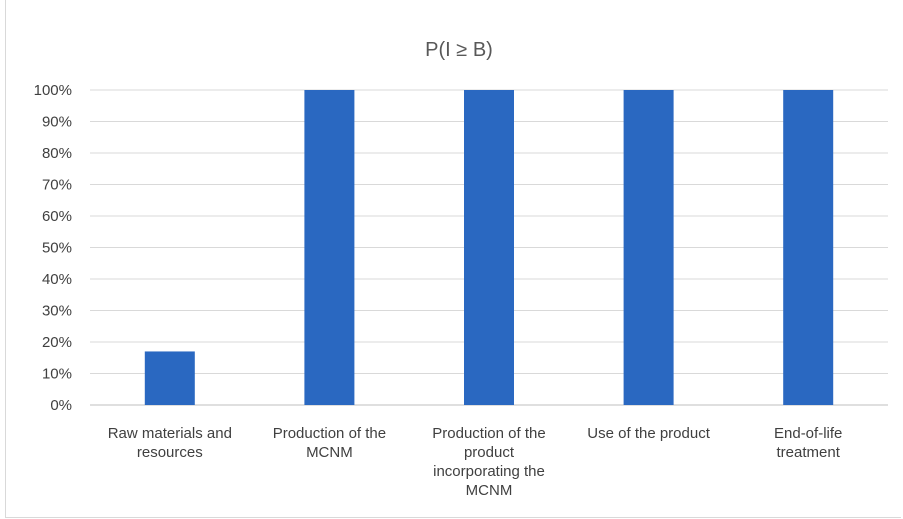  I want to click on x-category-label: End-of-life treatment, so click(808, 443).